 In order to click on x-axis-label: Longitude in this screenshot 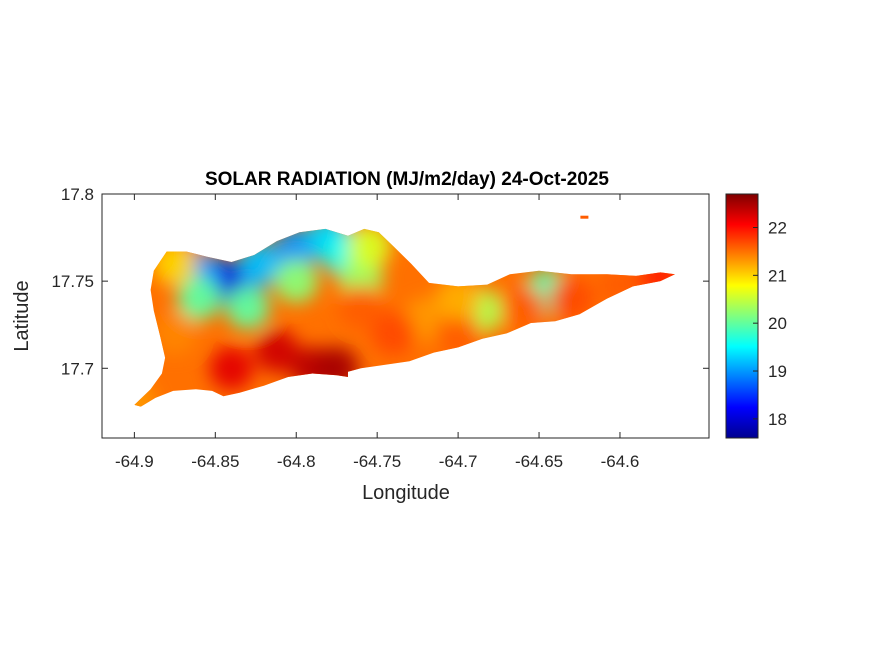, I will do `click(406, 493)`.